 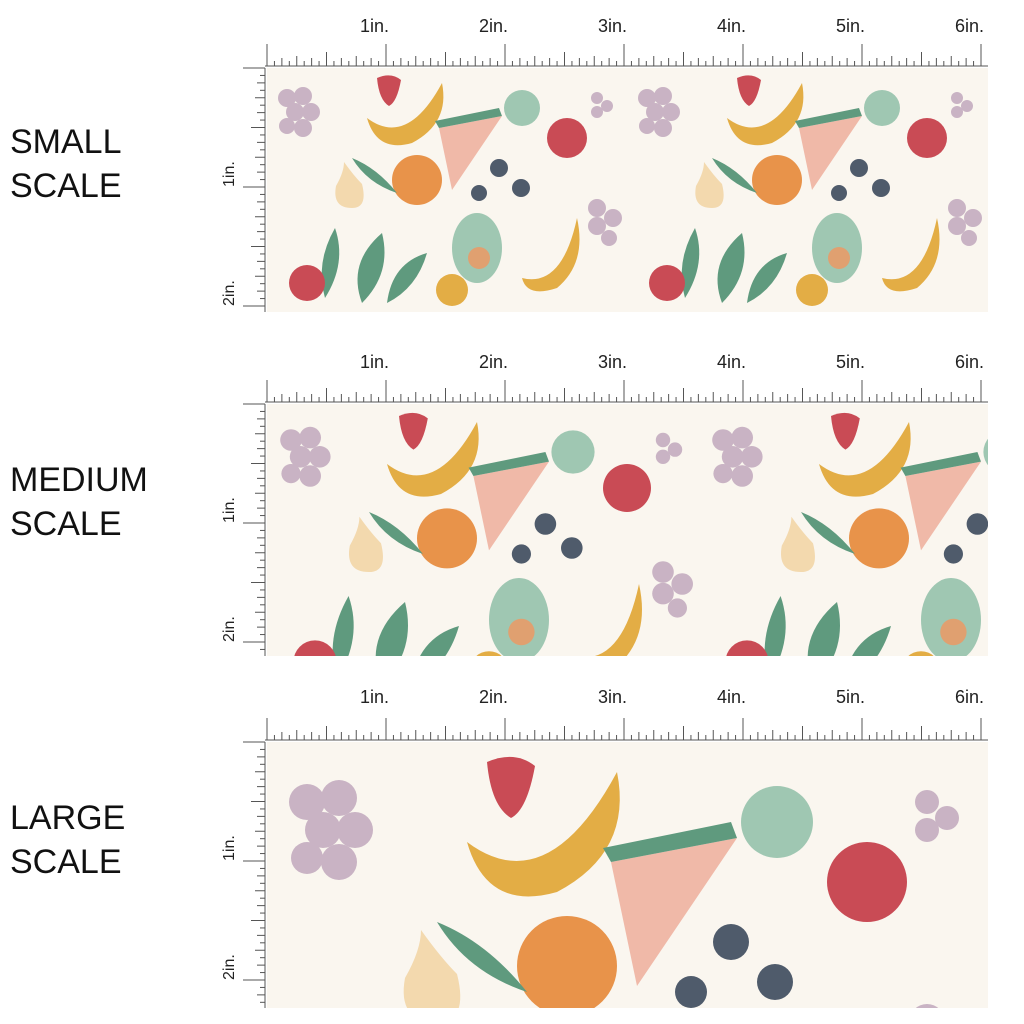 What do you see at coordinates (67, 818) in the screenshot?
I see `scale-label: LARGE` at bounding box center [67, 818].